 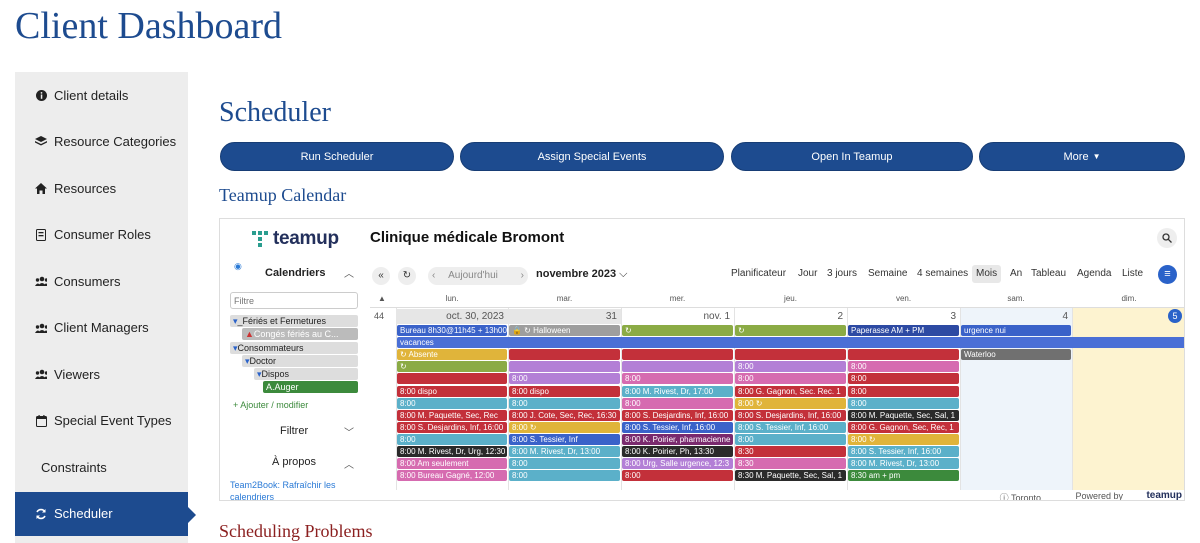 I want to click on search-icon, so click(x=1167, y=238).